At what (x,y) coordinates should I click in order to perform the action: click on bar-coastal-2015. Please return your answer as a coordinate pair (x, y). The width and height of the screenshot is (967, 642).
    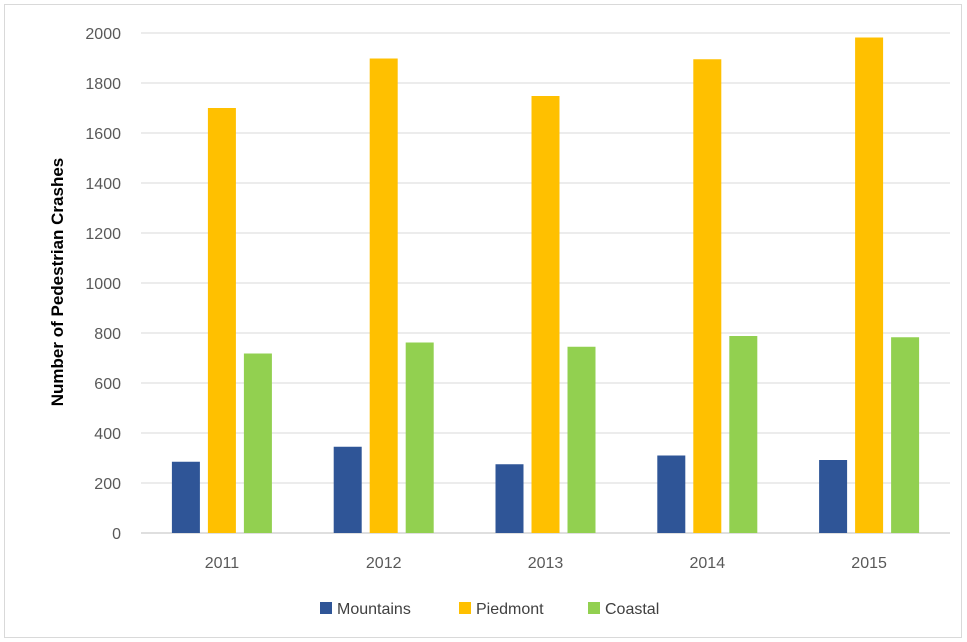
    Looking at the image, I should click on (905, 435).